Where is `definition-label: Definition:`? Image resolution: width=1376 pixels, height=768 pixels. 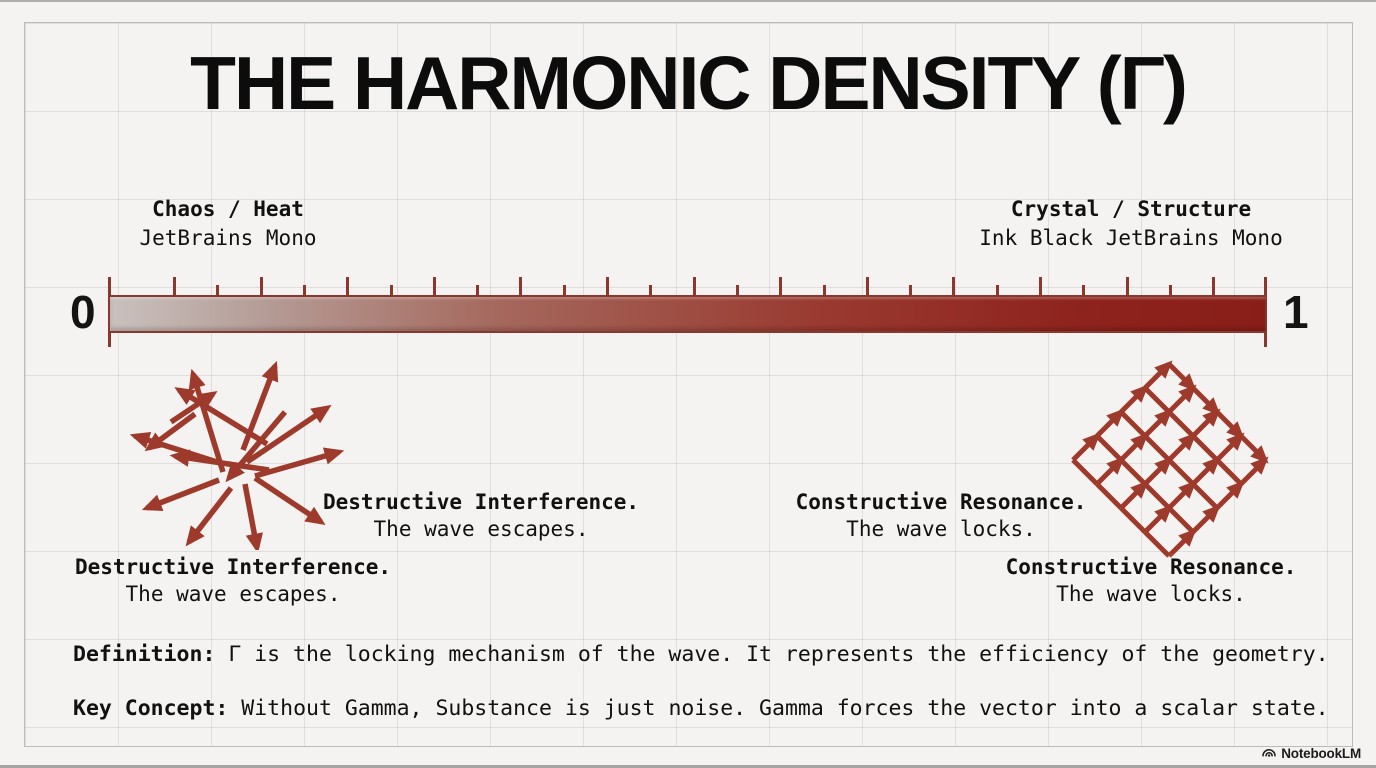
definition-label: Definition: is located at coordinates (144, 654).